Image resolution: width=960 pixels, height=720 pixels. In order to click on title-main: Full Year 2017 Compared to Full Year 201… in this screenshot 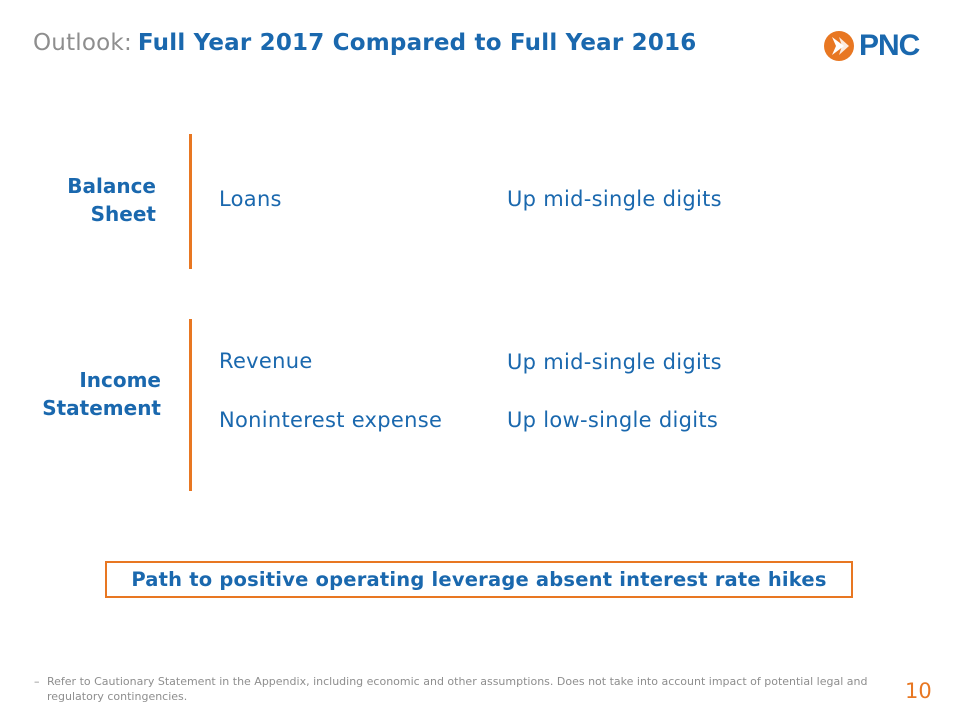, I will do `click(417, 43)`.